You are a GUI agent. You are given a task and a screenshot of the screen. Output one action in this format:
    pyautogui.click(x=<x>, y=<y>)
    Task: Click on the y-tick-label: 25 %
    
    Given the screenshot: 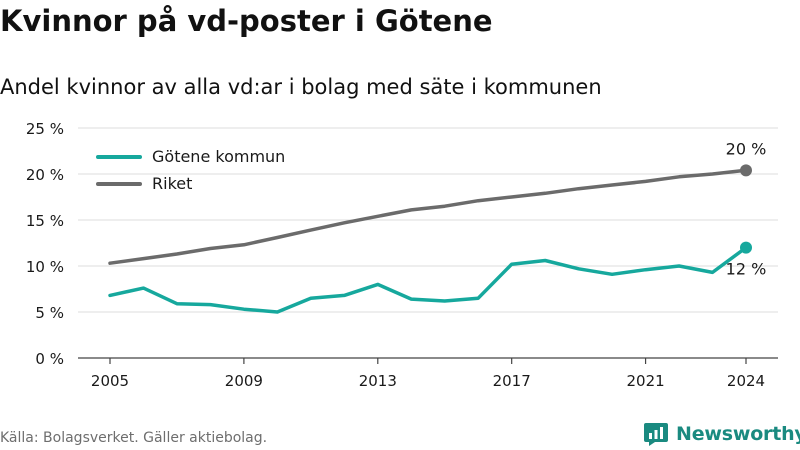 What is the action you would take?
    pyautogui.click(x=45, y=129)
    